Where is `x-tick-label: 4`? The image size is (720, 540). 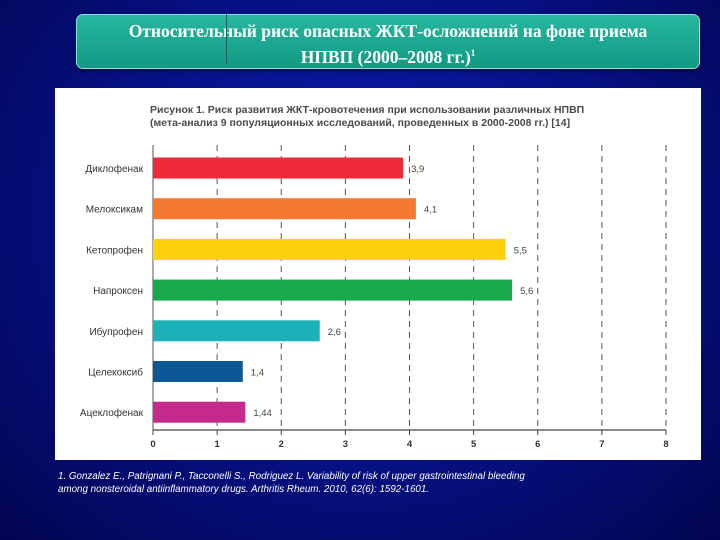 x-tick-label: 4 is located at coordinates (410, 444).